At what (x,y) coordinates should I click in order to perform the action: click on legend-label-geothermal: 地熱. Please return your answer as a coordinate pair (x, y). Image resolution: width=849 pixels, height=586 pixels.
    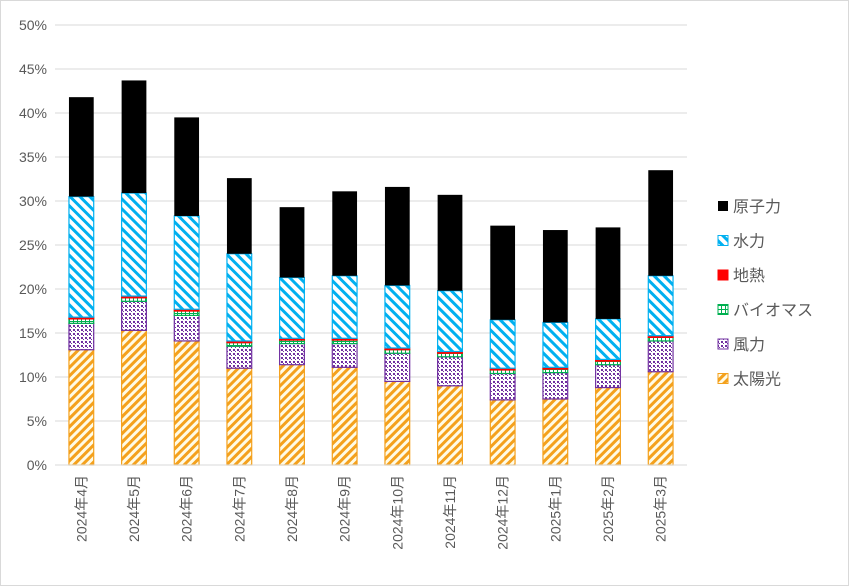
    Looking at the image, I should click on (749, 275).